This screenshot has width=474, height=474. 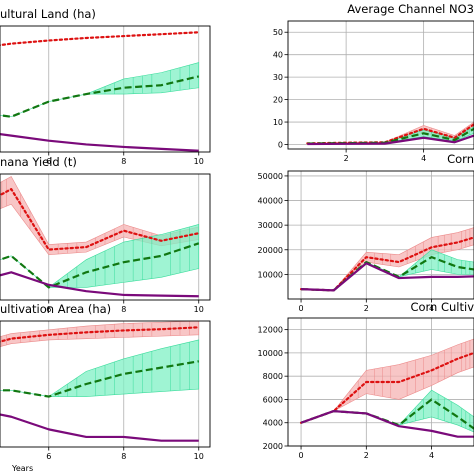 What do you see at coordinates (278, 55) in the screenshot?
I see `y-tick-label: 40` at bounding box center [278, 55].